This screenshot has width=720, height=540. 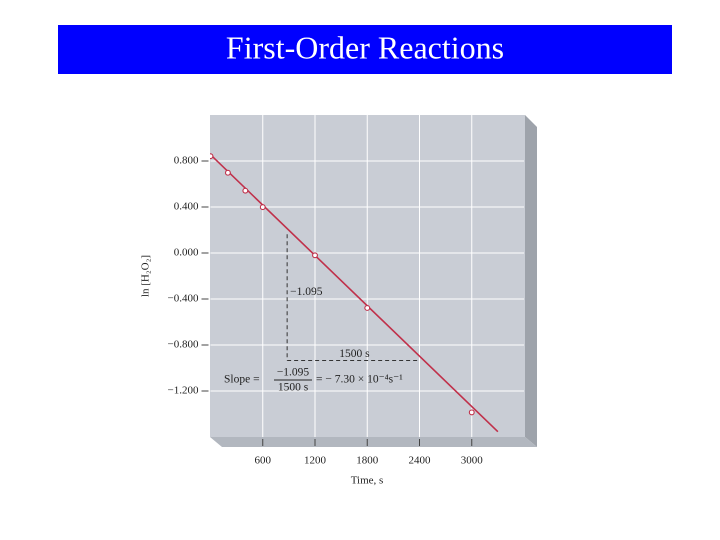 What do you see at coordinates (306, 292) in the screenshot?
I see `rise-label: −1.095` at bounding box center [306, 292].